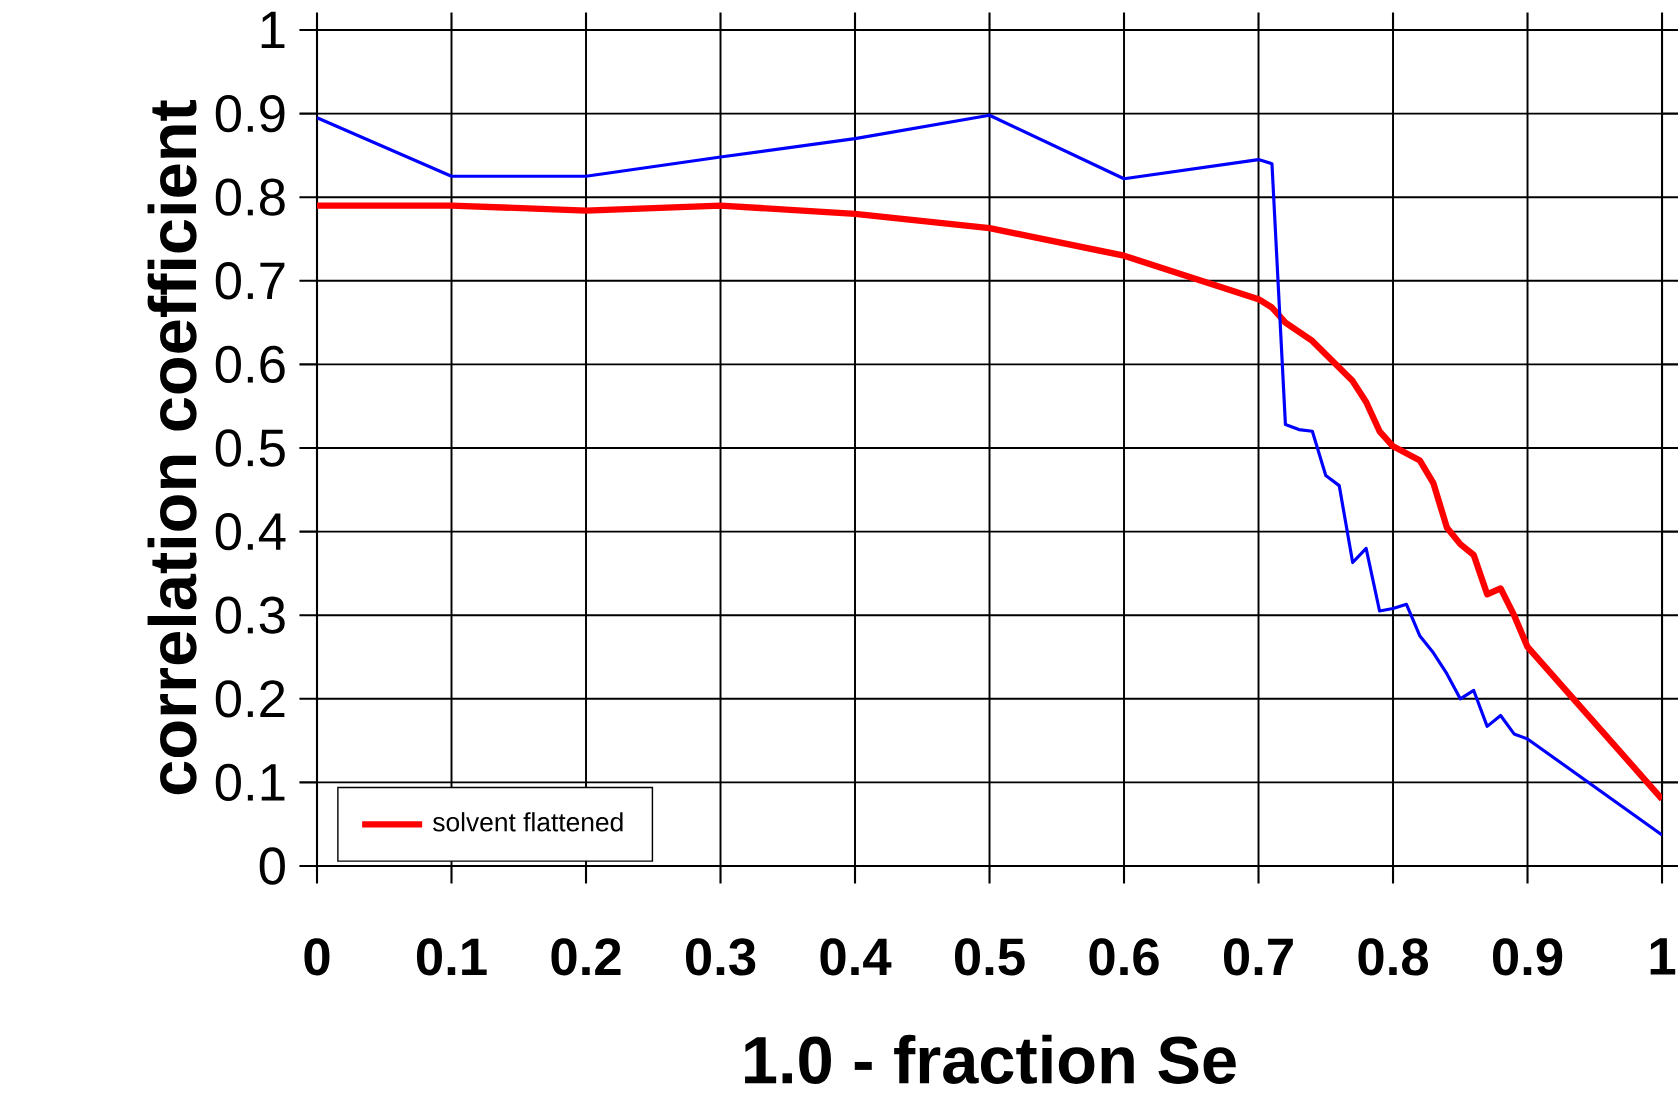  Describe the element at coordinates (250, 615) in the screenshot. I see `y-tick-label: 0.3` at that location.